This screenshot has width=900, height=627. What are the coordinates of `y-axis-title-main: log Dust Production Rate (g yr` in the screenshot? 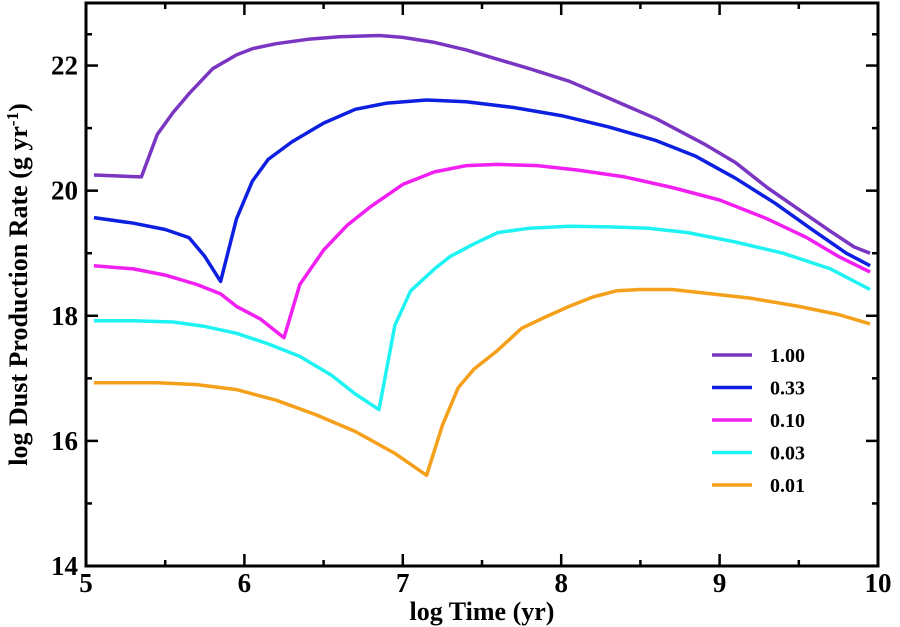 It's located at (18, 296).